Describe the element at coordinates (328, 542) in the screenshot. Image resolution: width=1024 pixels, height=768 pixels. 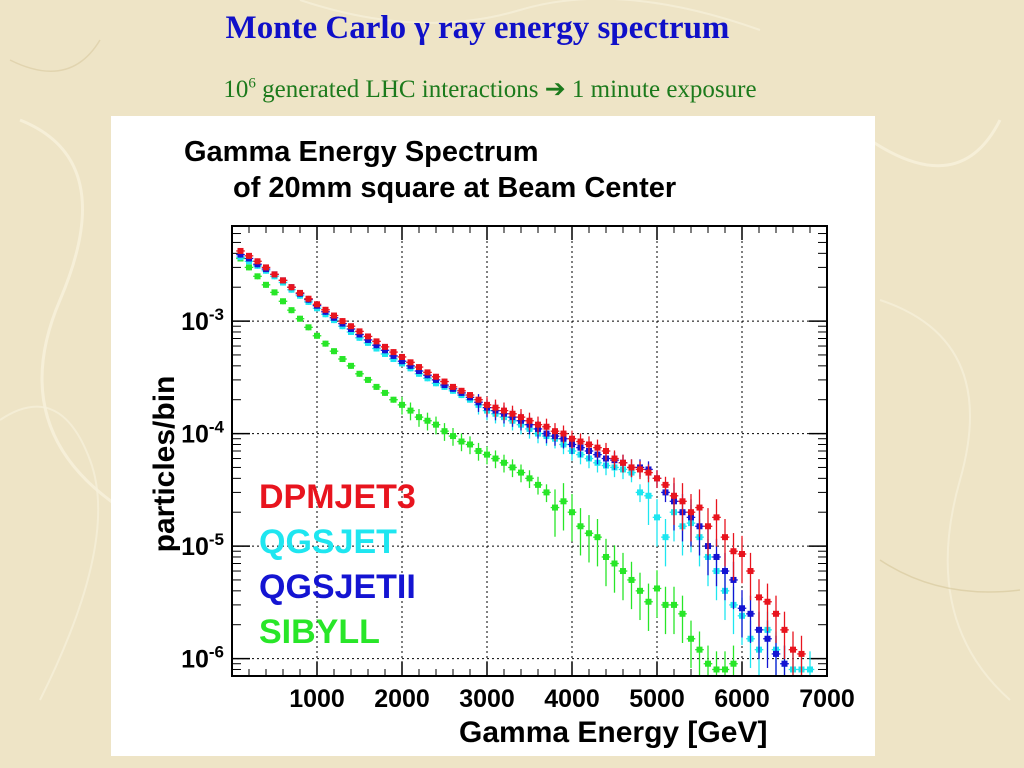
I see `legend-entry-qgsjet: QGSJET` at that location.